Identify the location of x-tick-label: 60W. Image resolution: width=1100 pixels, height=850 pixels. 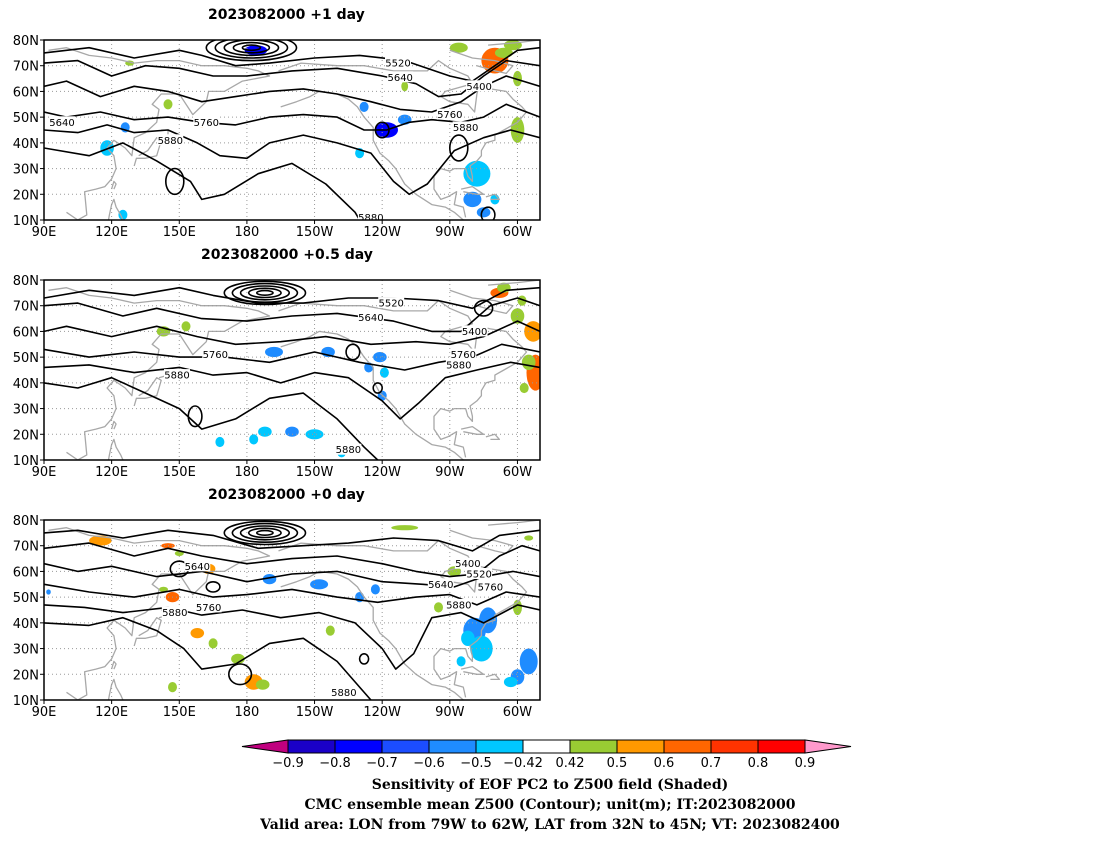
(518, 712).